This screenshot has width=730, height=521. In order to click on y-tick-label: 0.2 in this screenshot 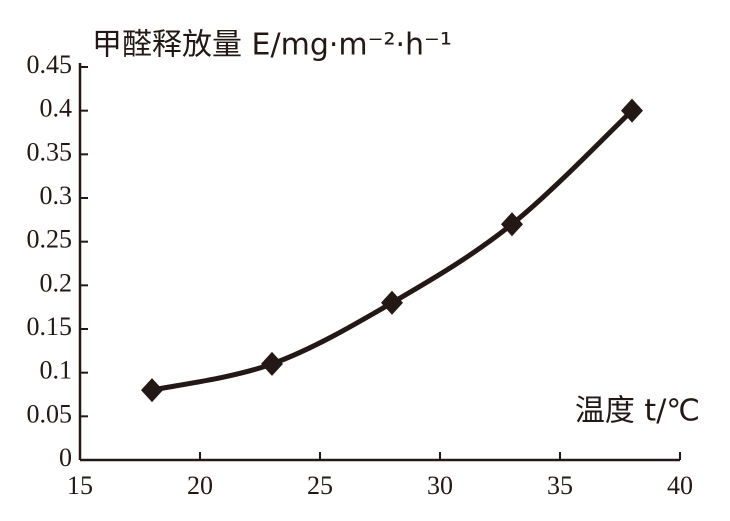, I will do `click(56, 282)`.